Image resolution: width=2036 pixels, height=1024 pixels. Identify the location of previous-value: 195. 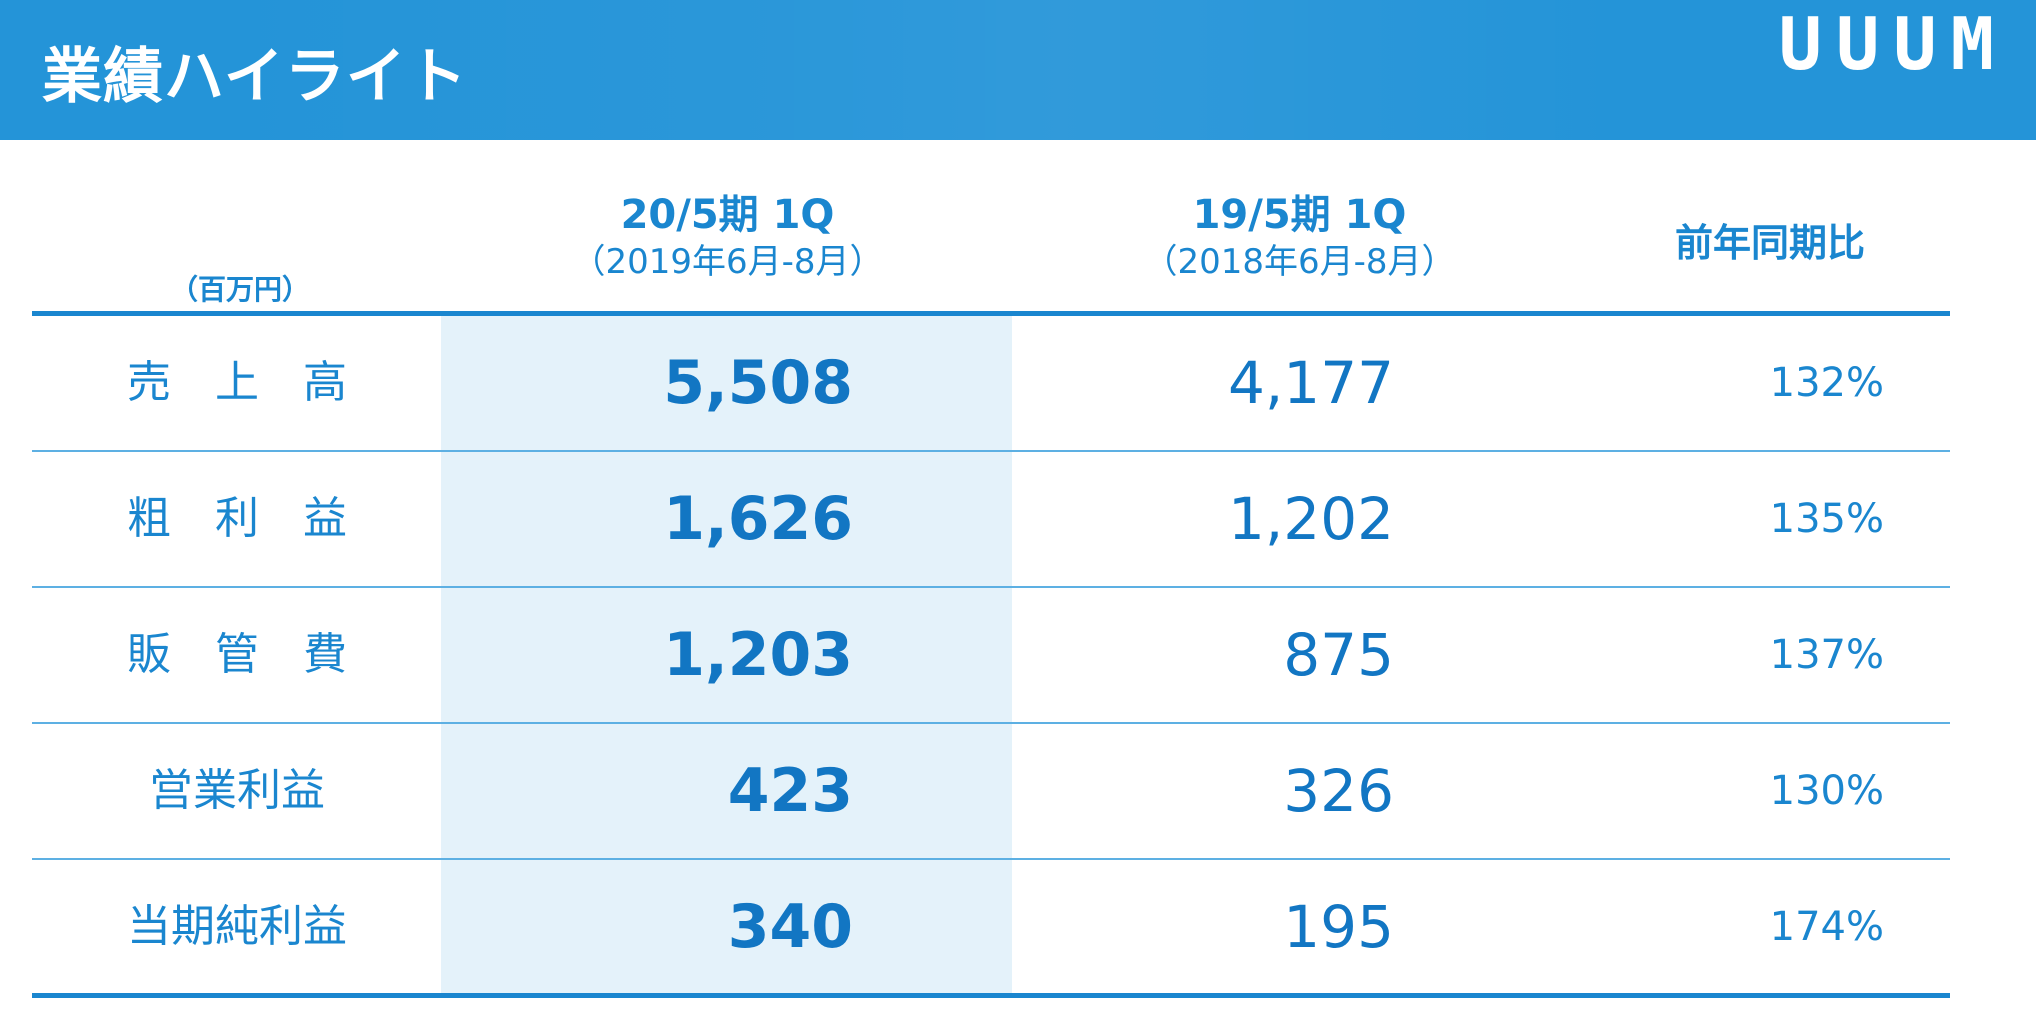
(1338, 927).